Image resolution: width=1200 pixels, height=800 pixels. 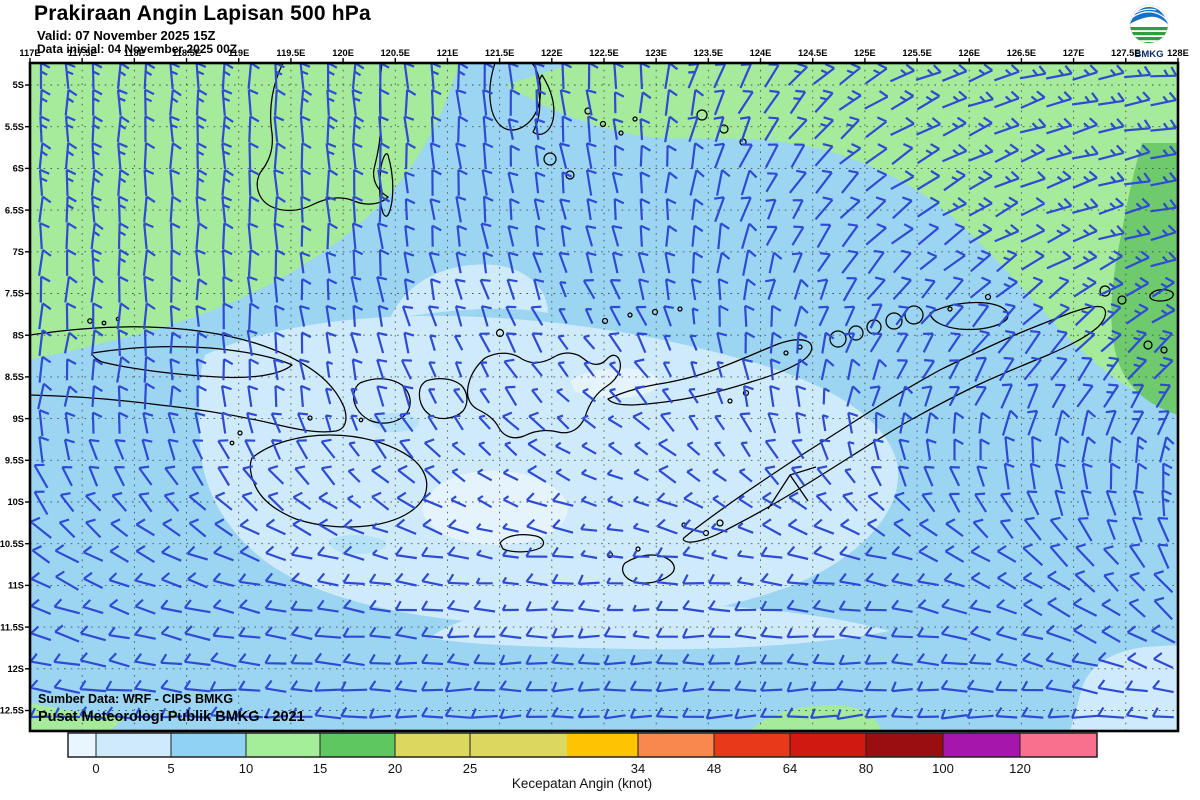 I want to click on top-axis-label: 120E, so click(x=343, y=53).